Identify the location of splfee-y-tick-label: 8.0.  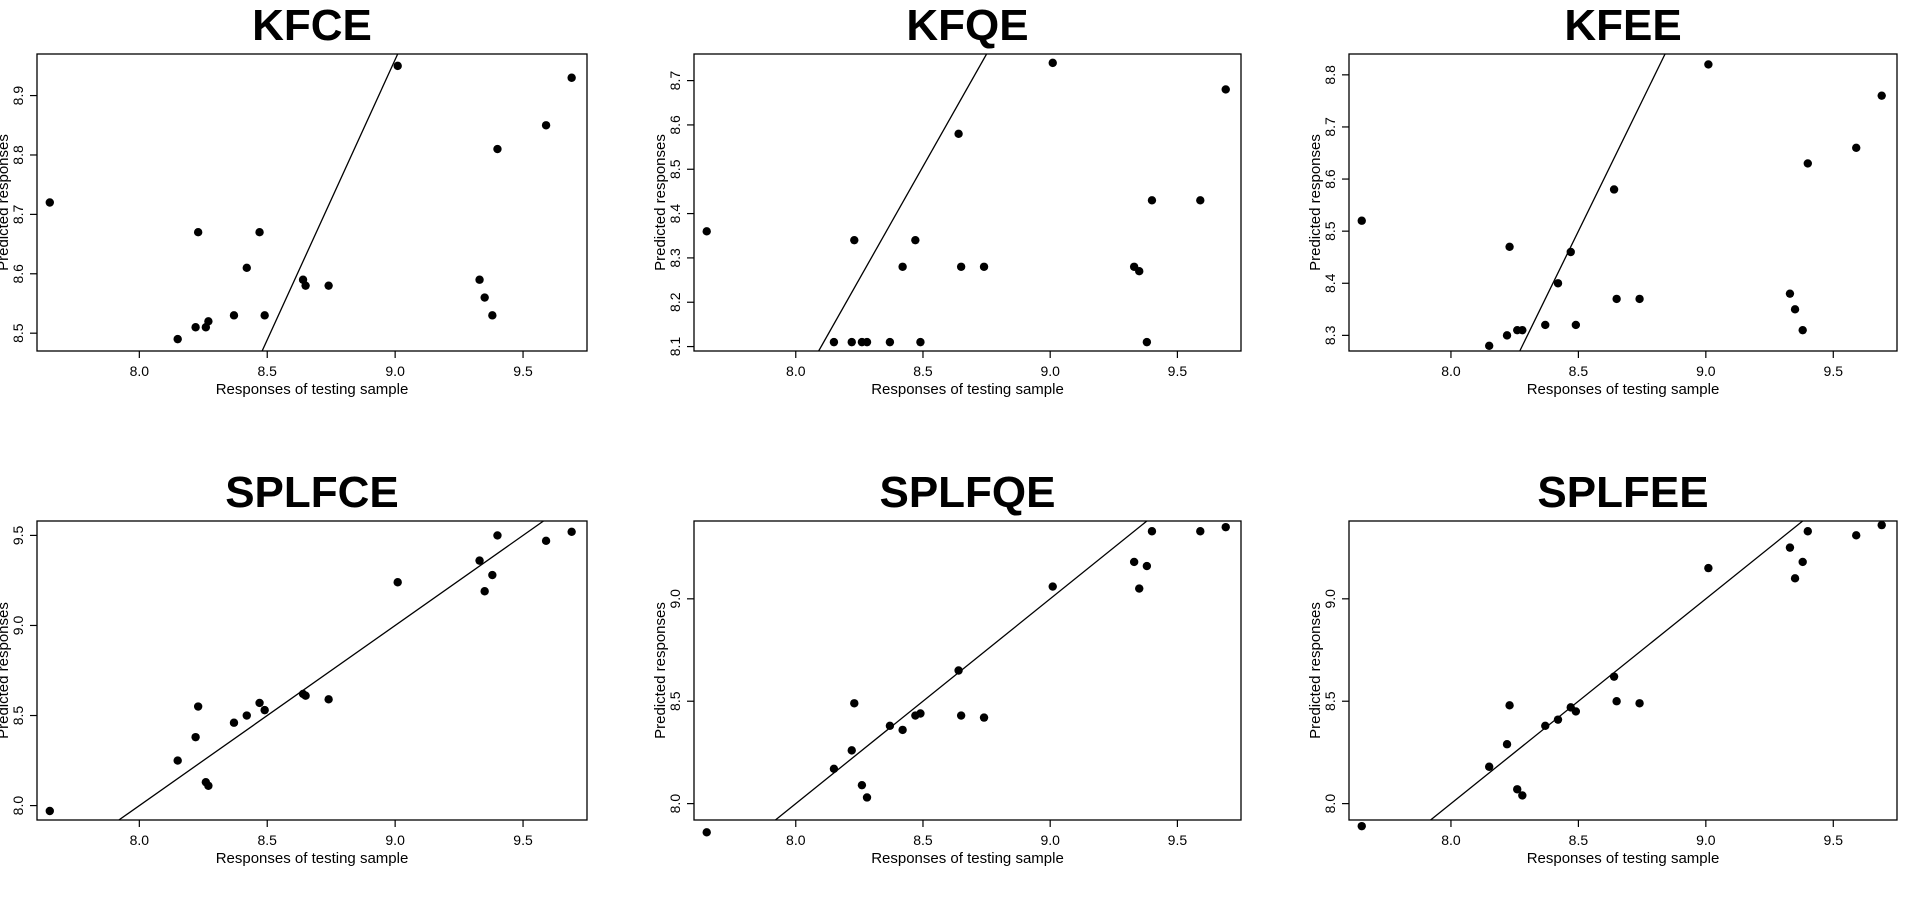
(1330, 804).